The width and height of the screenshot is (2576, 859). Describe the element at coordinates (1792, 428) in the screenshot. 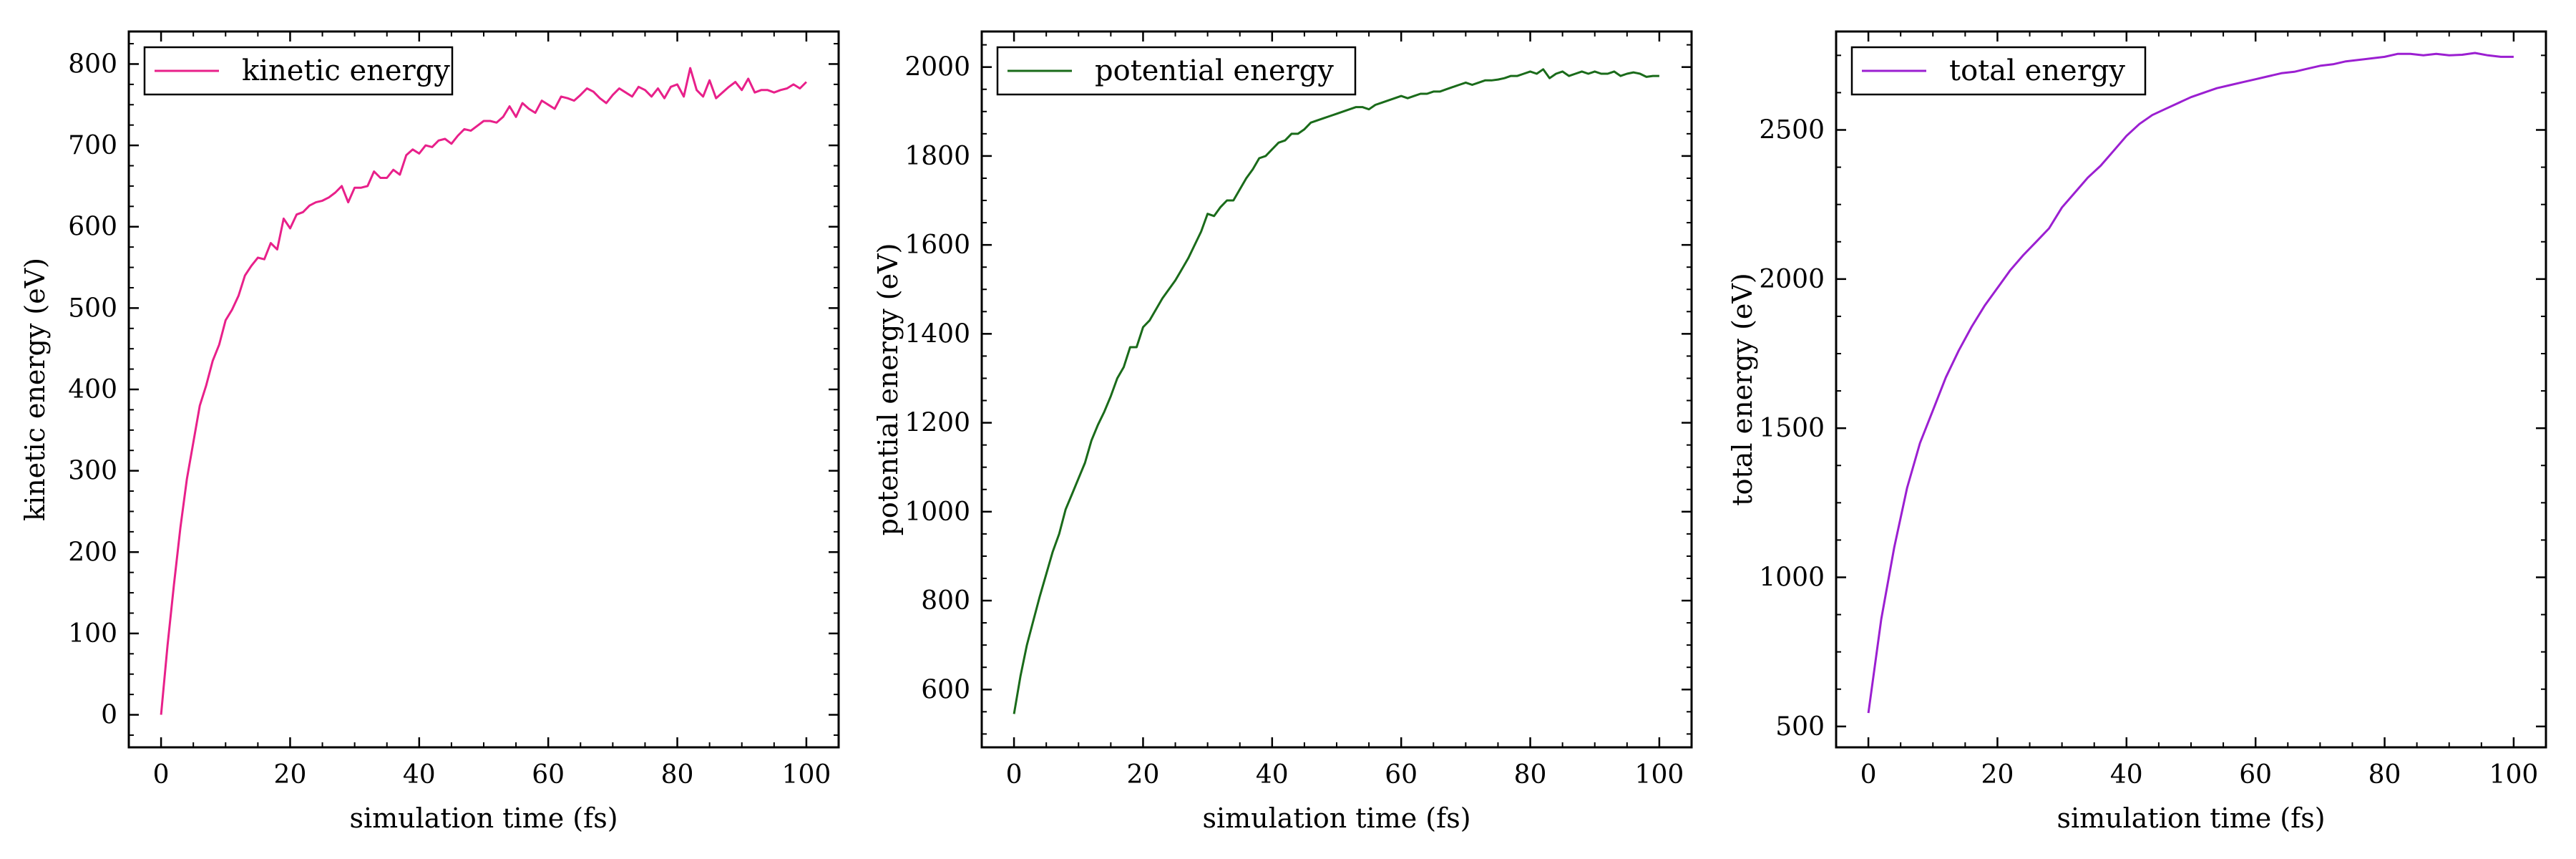

I see `y-tick-label: 1500` at that location.